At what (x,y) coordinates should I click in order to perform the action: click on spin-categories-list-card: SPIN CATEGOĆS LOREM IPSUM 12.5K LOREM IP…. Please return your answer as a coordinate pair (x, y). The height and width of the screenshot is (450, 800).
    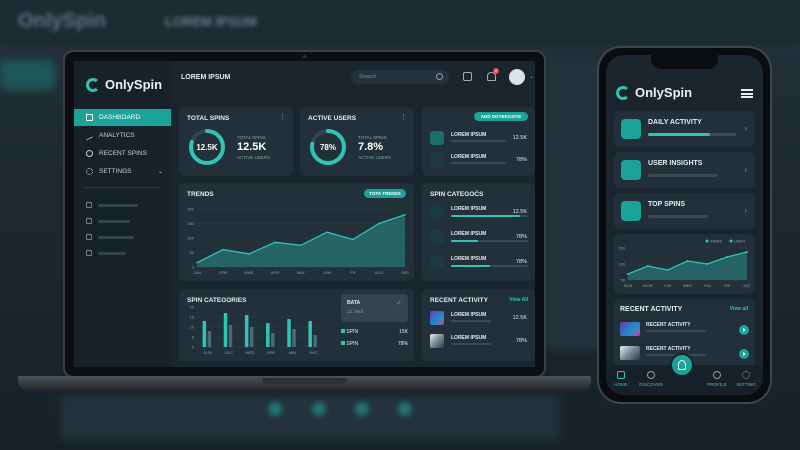
    Looking at the image, I should click on (478, 232).